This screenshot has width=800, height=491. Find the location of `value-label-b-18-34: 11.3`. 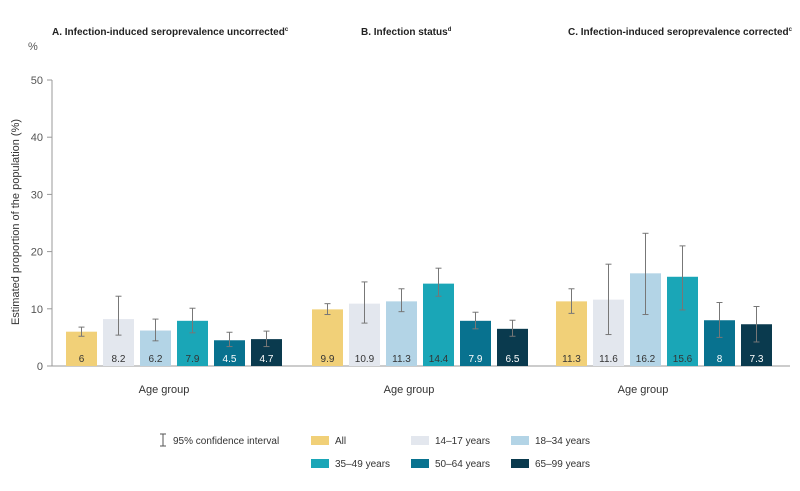

value-label-b-18-34: 11.3 is located at coordinates (401, 359).